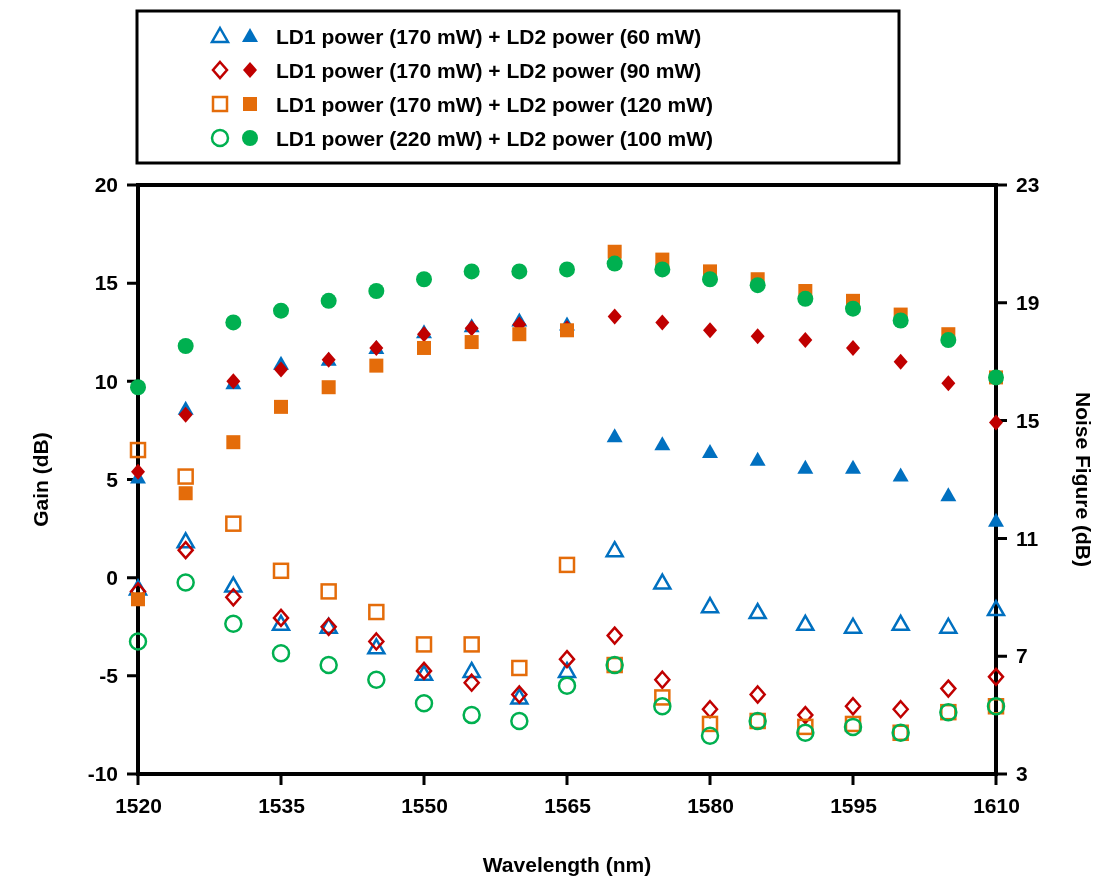 This screenshot has height=883, width=1118. I want to click on y-tick-label: 10, so click(106, 381).